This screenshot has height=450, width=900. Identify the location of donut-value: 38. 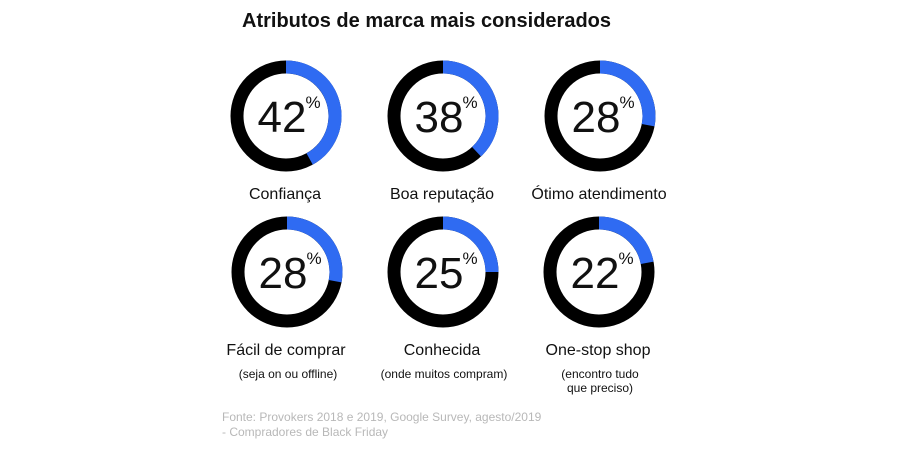
(439, 117).